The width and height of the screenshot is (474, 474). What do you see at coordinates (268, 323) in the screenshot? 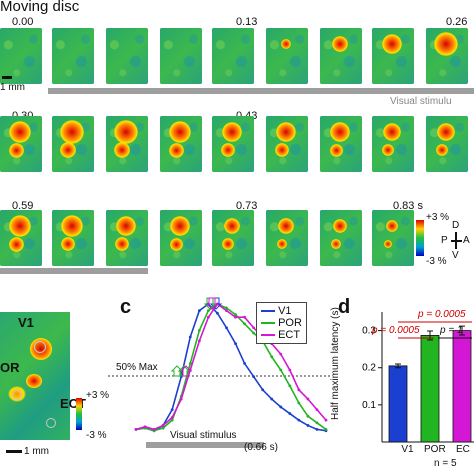
I see `legend-swatch` at bounding box center [268, 323].